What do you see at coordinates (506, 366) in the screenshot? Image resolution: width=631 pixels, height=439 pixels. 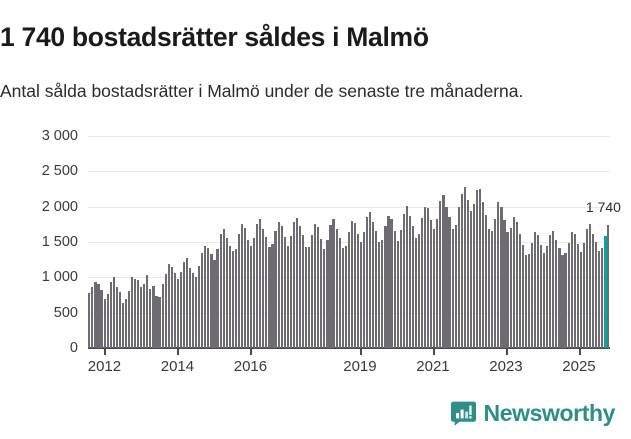 I see `x-axis-tick-label: 2023` at bounding box center [506, 366].